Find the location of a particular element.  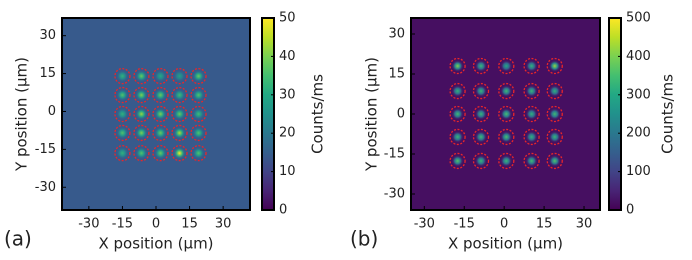

colorbar-tick-label: 10 is located at coordinates (287, 171).